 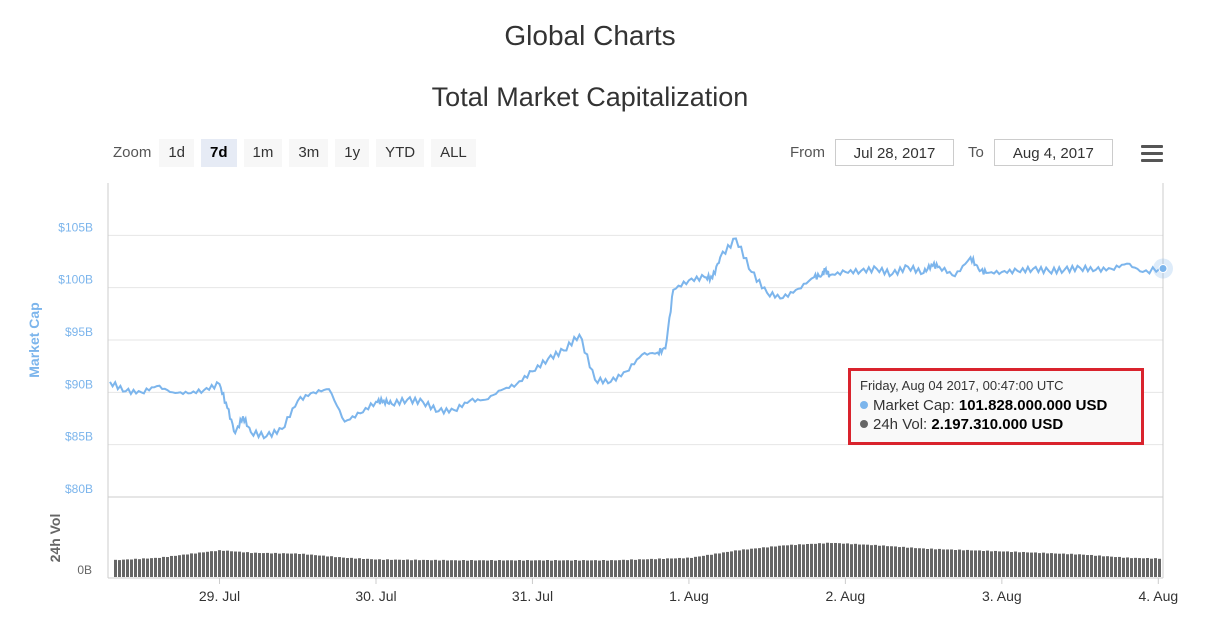 What do you see at coordinates (309, 152) in the screenshot?
I see `zoom-3m-button: 3m` at bounding box center [309, 152].